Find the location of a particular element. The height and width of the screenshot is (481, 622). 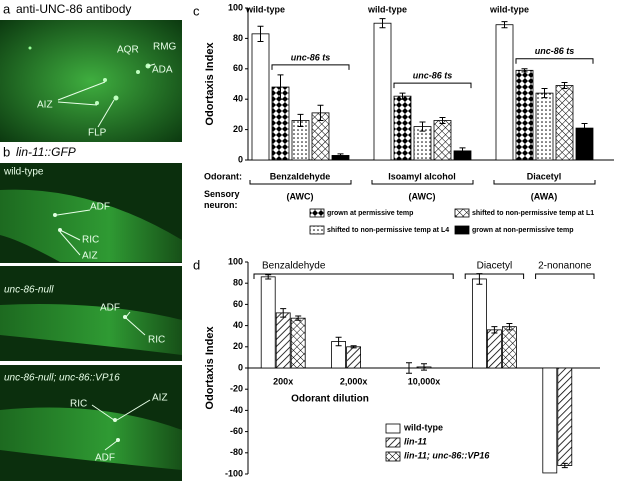

y-tick-label: -80 is located at coordinates (236, 452).